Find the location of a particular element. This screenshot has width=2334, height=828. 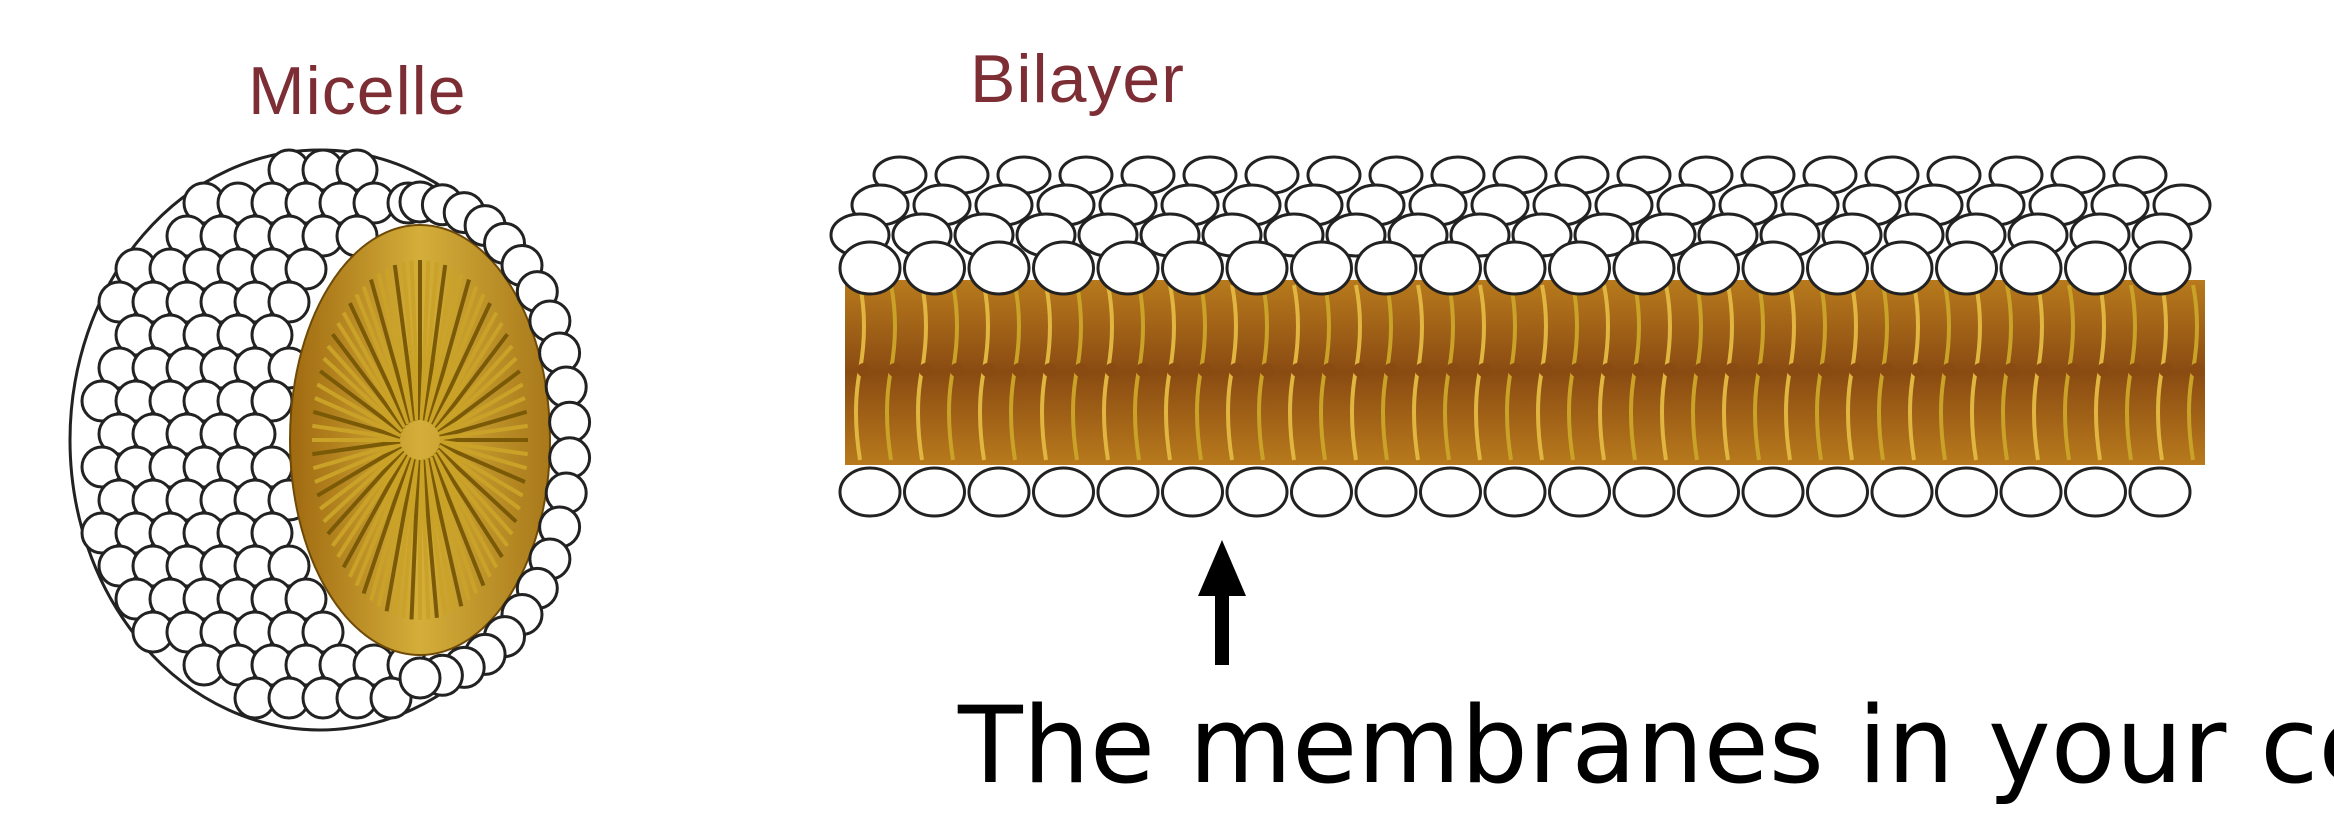

bilayer-label: Bilayer is located at coordinates (1077, 79).